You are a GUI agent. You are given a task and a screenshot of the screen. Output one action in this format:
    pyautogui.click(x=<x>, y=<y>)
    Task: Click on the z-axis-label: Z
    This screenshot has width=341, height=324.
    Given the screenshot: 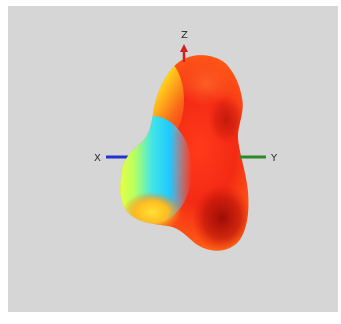 What is the action you would take?
    pyautogui.click(x=184, y=35)
    